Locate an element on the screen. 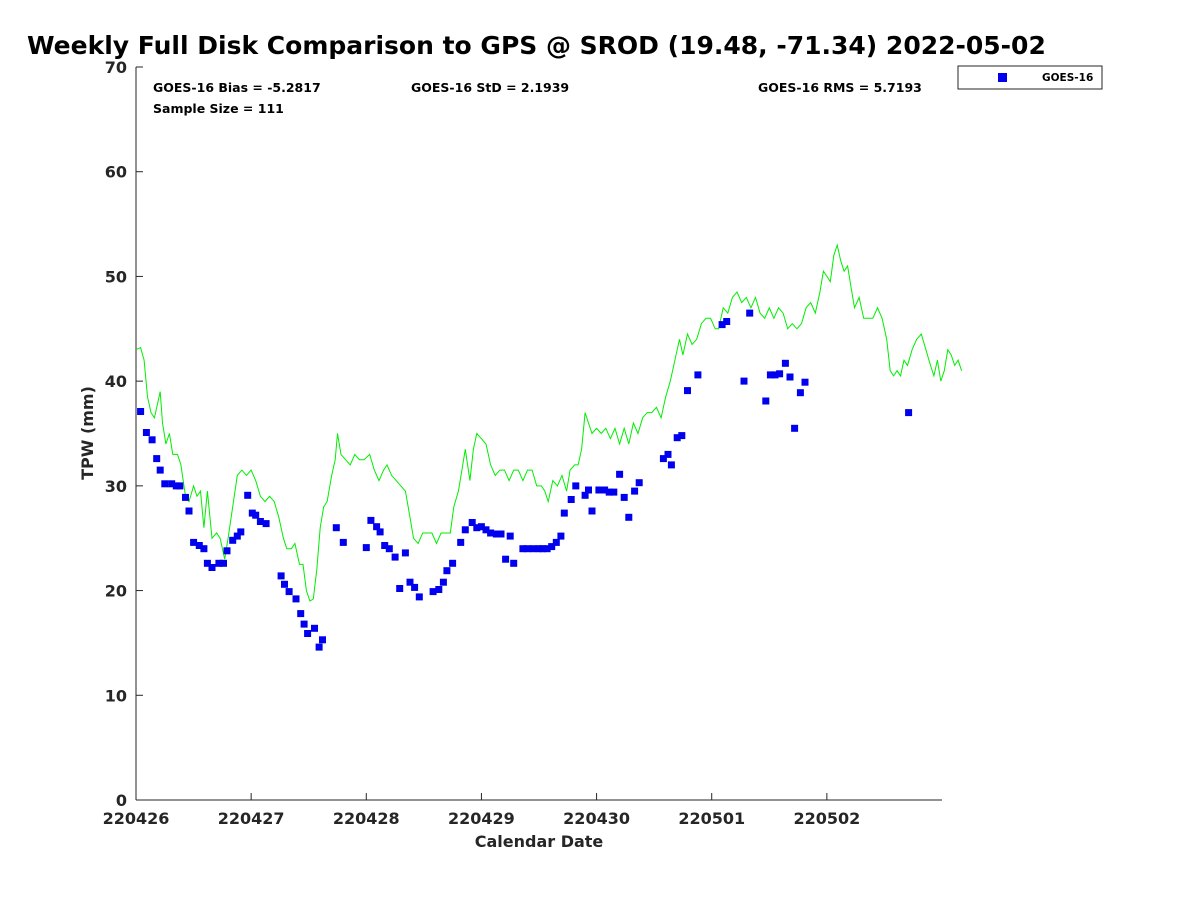 The width and height of the screenshot is (1200, 900). stat-bias: GOES-16 Bias = -5.2817 is located at coordinates (237, 87).